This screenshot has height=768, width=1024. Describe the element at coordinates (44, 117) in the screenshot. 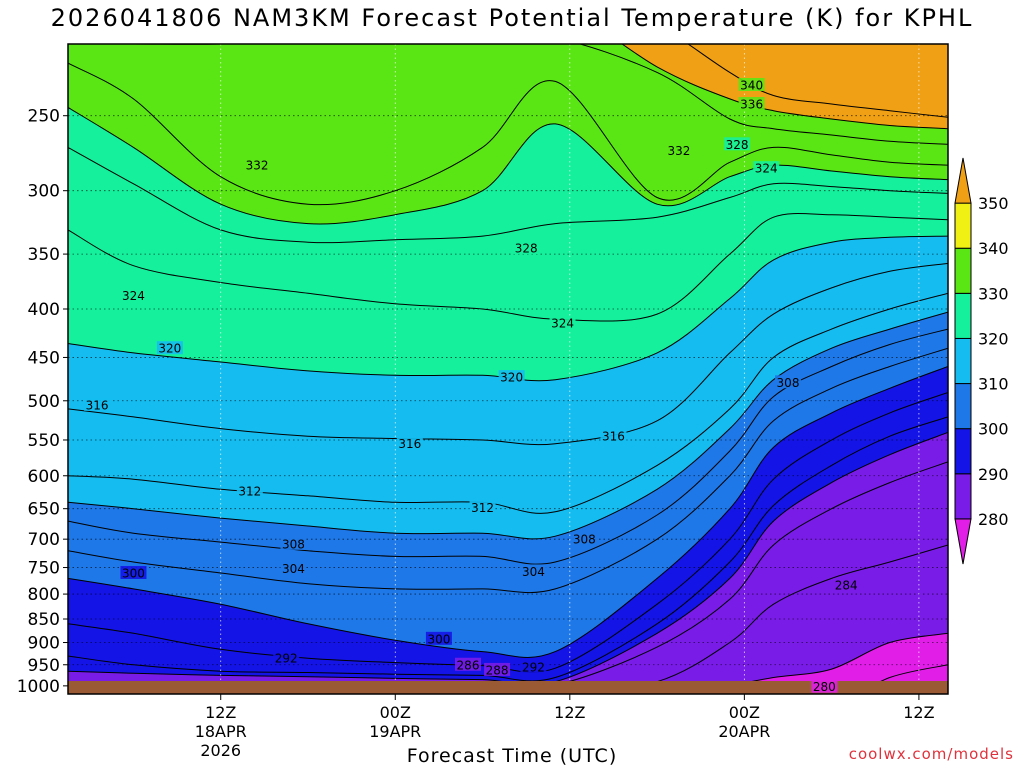

I see `y-tick-label-250: 250` at that location.